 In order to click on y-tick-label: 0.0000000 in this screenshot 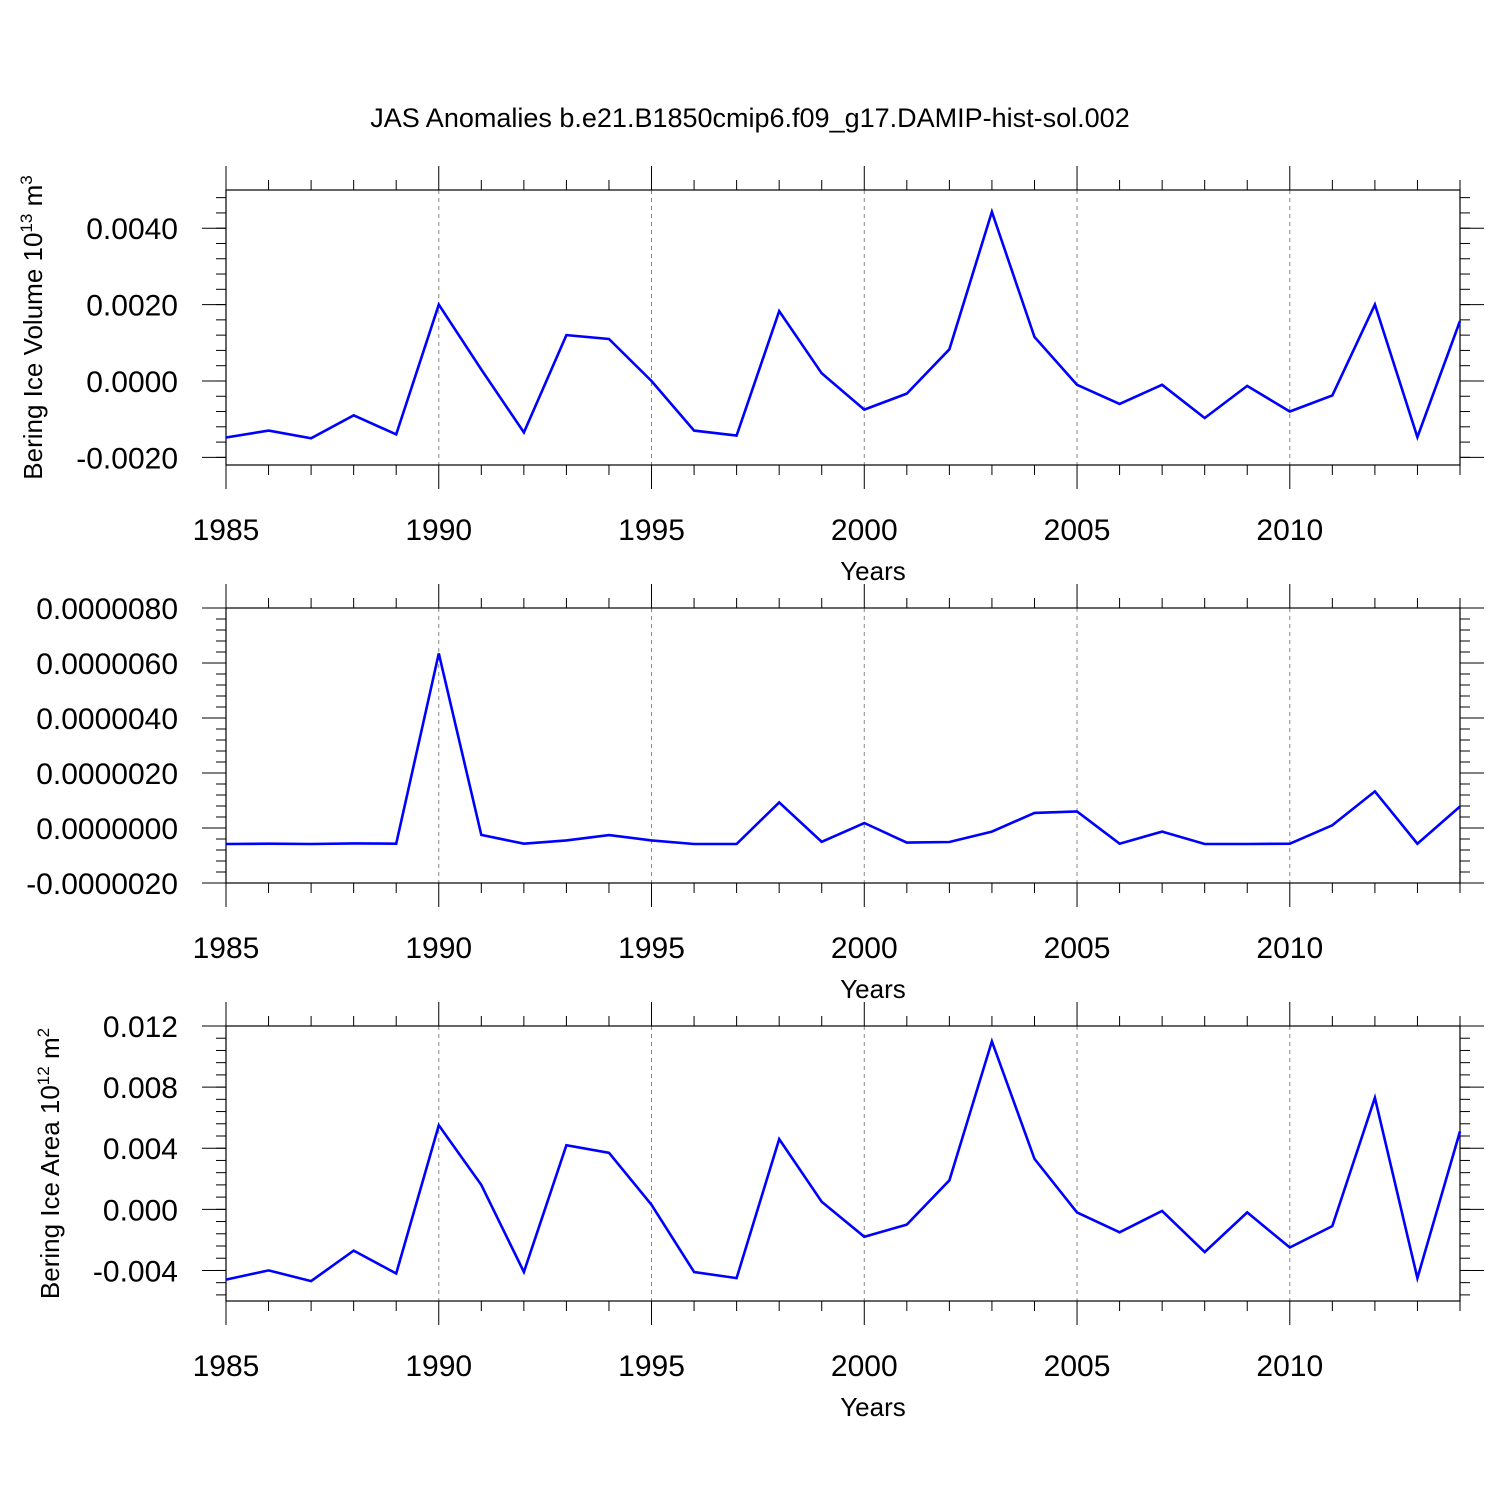, I will do `click(107, 829)`.